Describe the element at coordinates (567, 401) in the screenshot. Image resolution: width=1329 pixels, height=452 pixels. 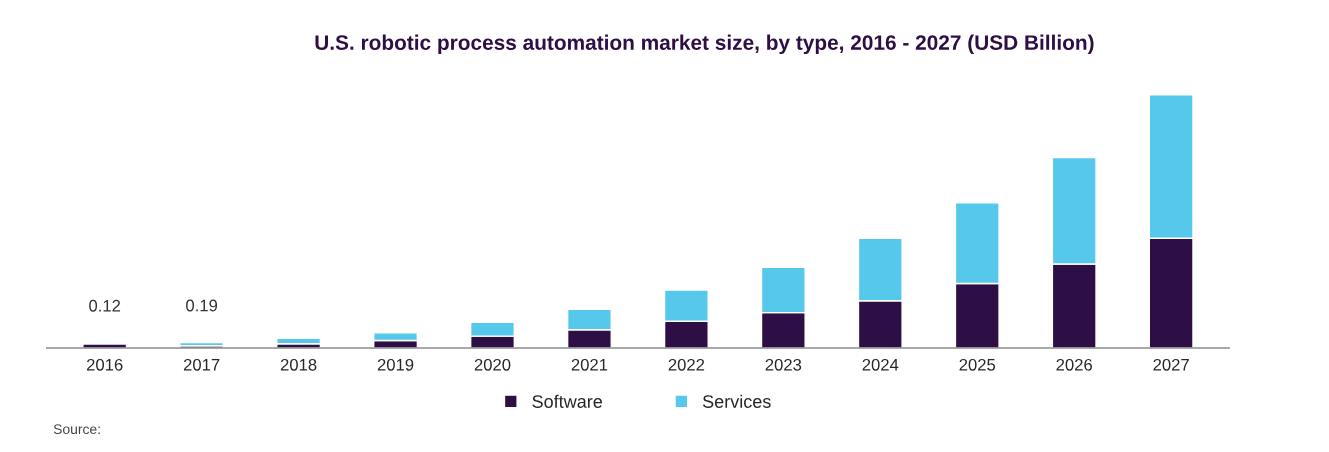
I see `legend-label: Software` at that location.